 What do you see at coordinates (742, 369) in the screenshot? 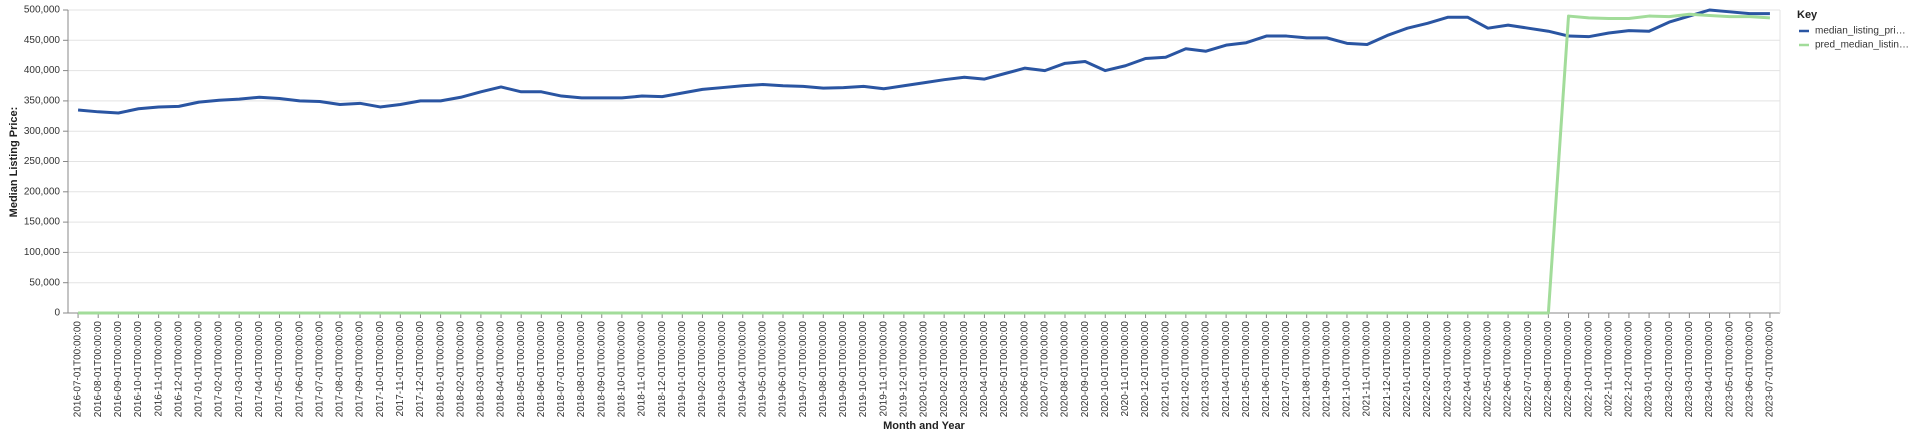
I see `x-tick-label: 2019-04-01T00:00:00` at bounding box center [742, 369].